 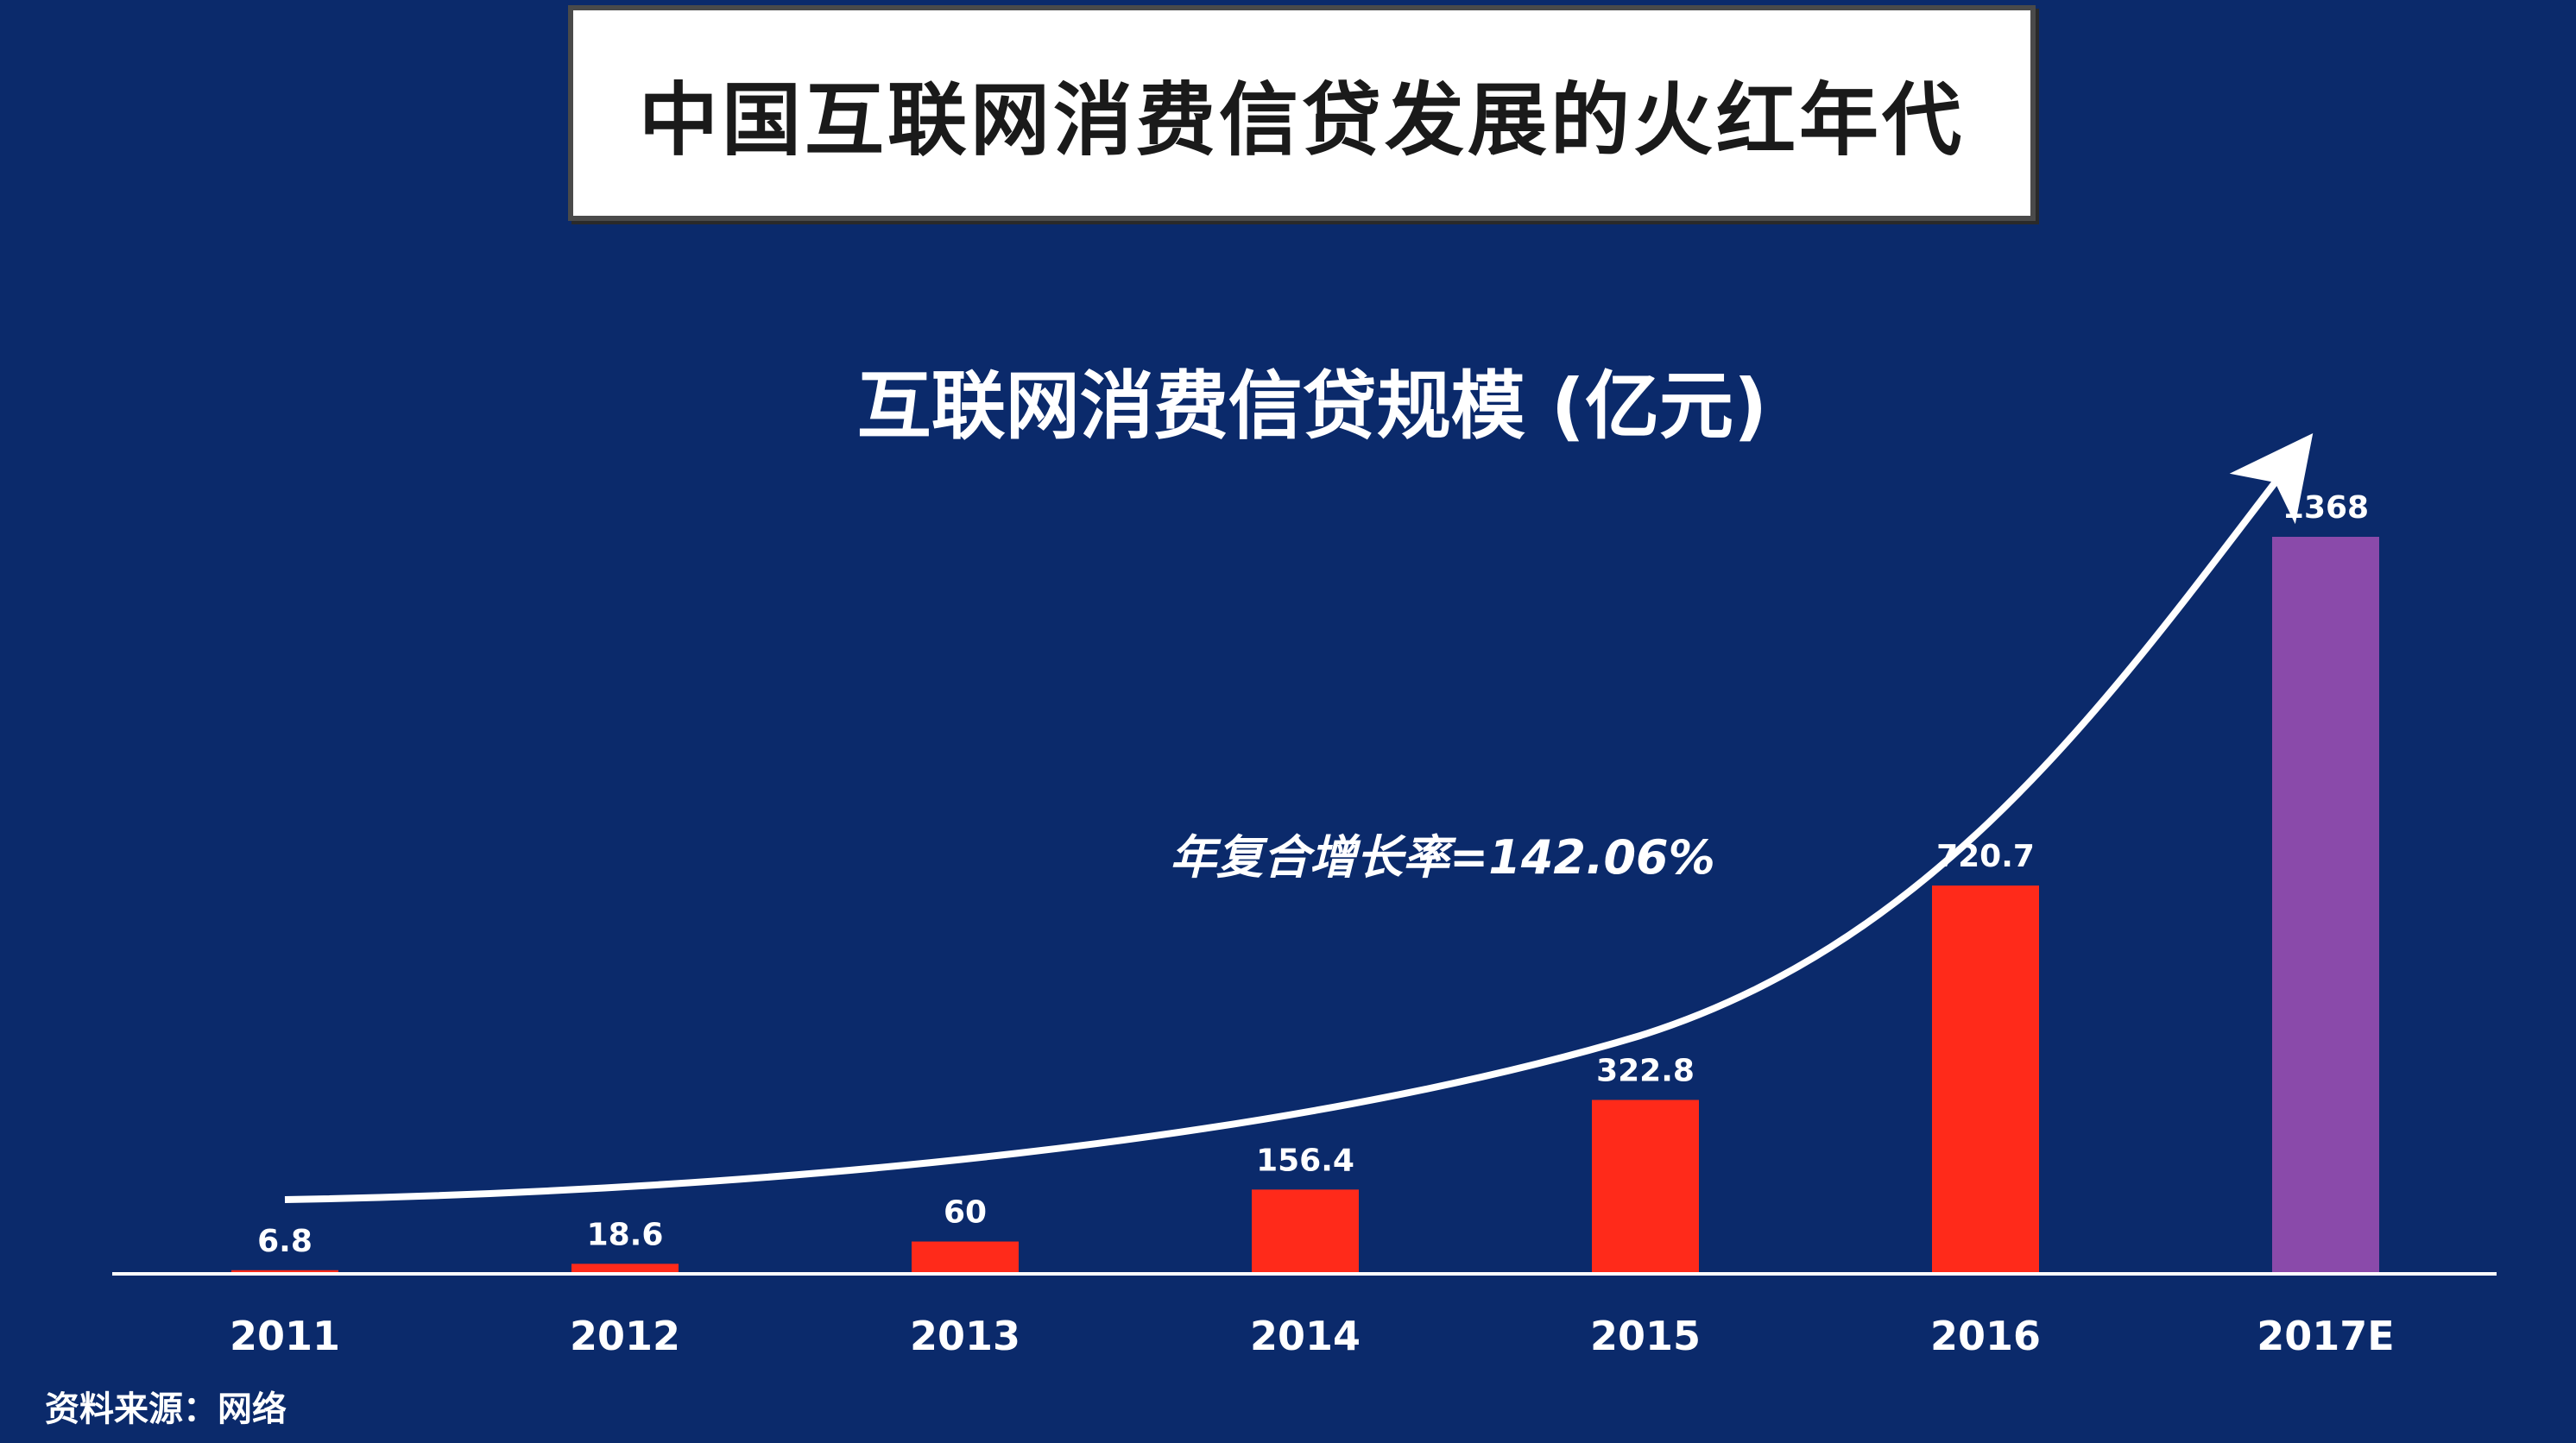 I want to click on x-tick-label: 2013, so click(x=965, y=1336).